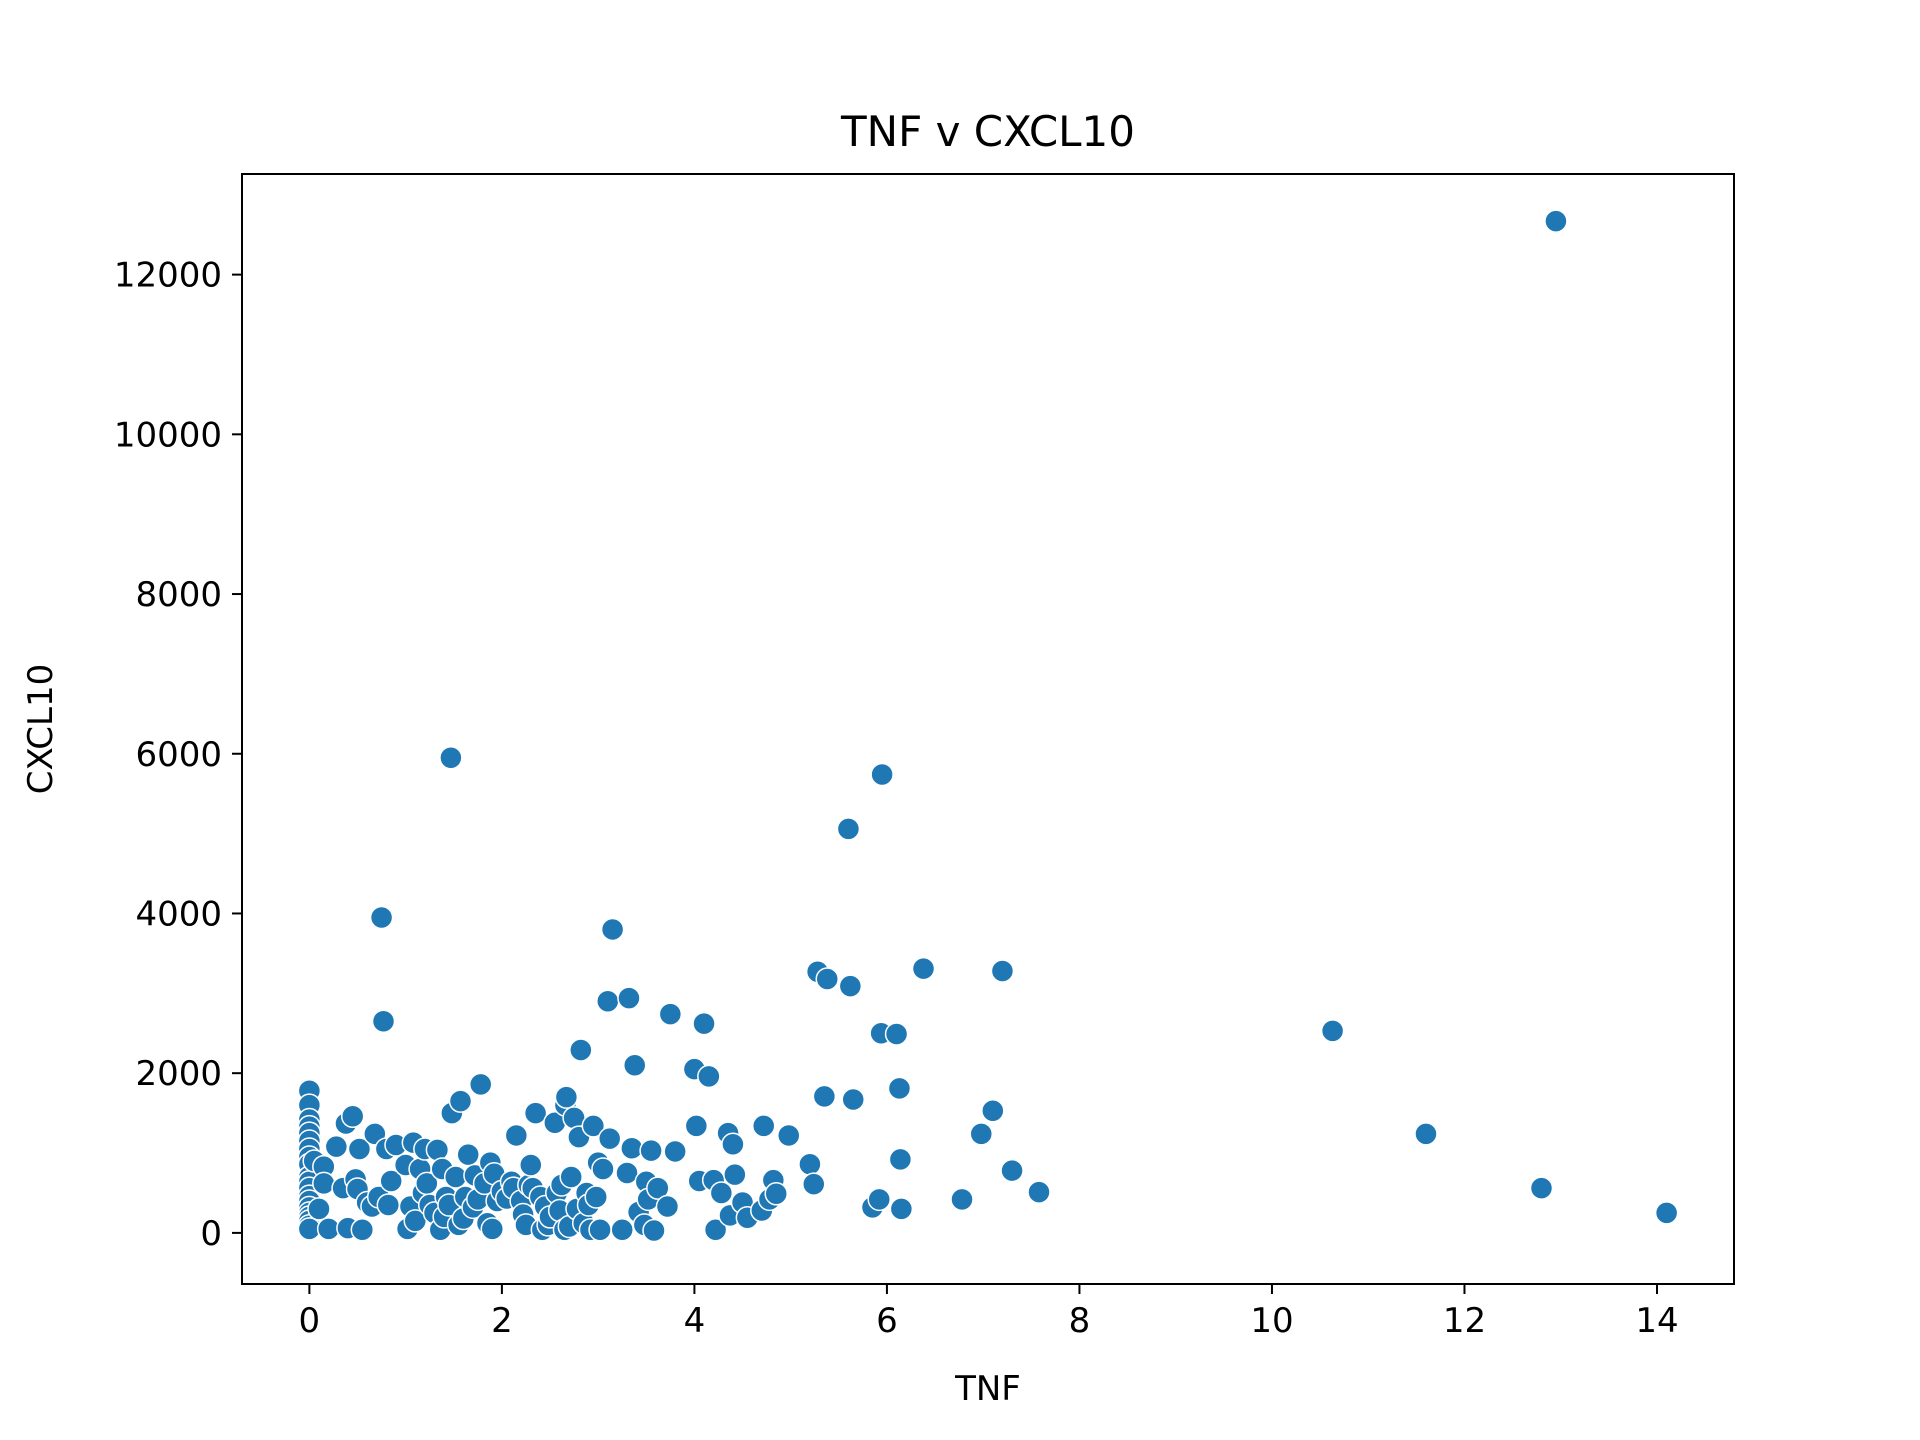 This screenshot has height=1440, width=1920. Describe the element at coordinates (987, 1389) in the screenshot. I see `x-axis-label: TNF` at that location.